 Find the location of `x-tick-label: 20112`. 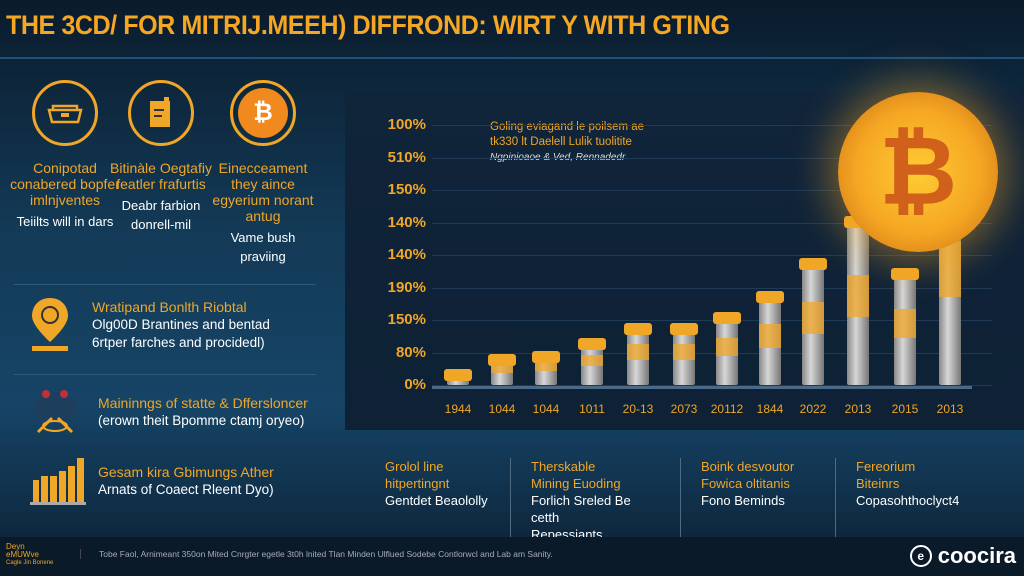

x-tick-label: 20112 is located at coordinates (727, 409).